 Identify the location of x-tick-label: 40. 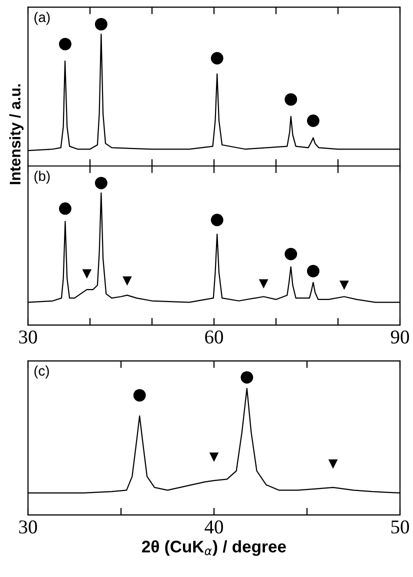
(213, 527).